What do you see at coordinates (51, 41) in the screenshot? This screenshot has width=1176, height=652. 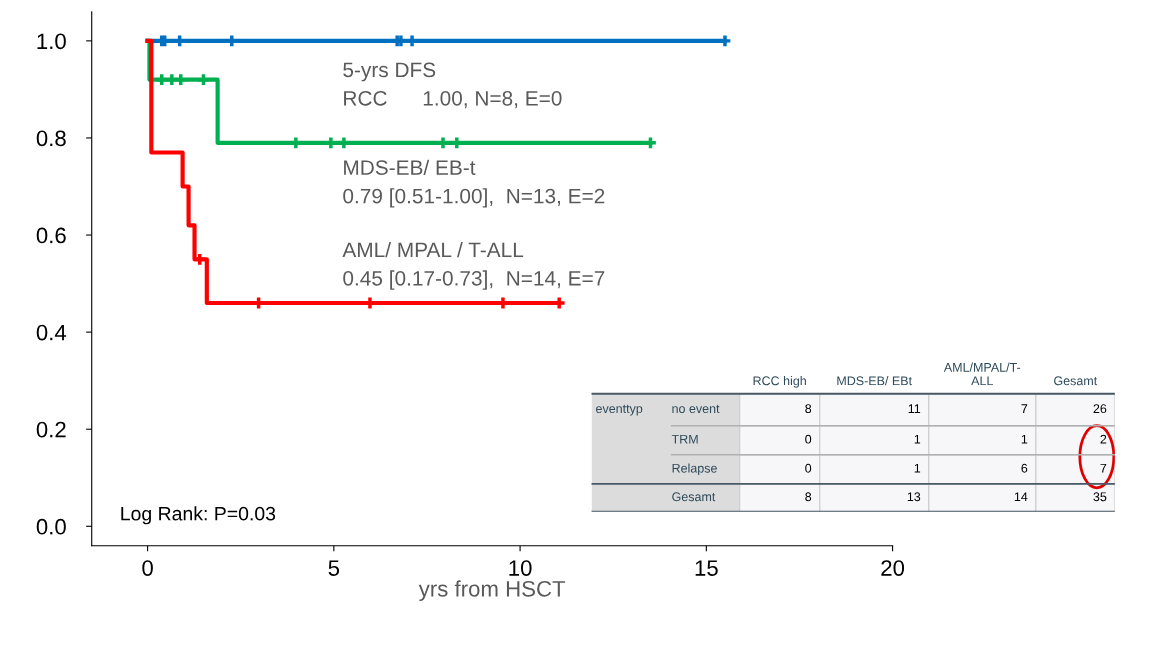 I see `y-tick-label: 1.0` at bounding box center [51, 41].